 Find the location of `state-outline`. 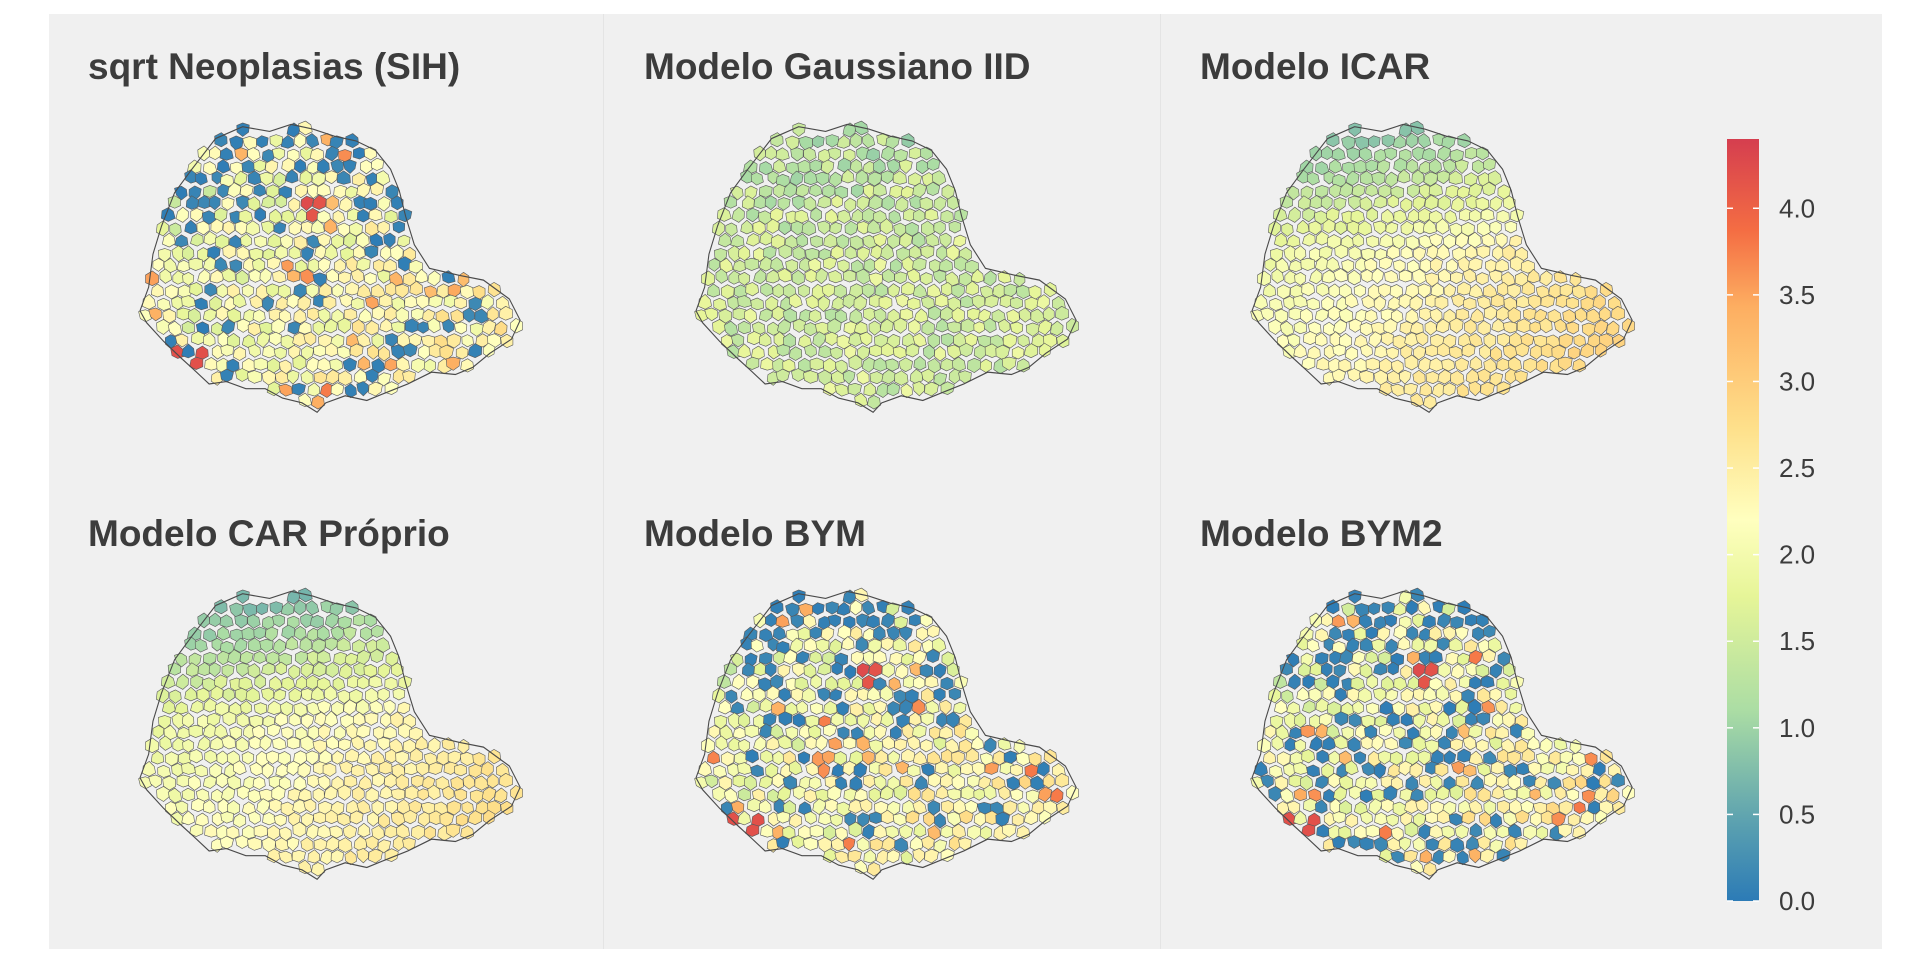

state-outline is located at coordinates (1442, 735).